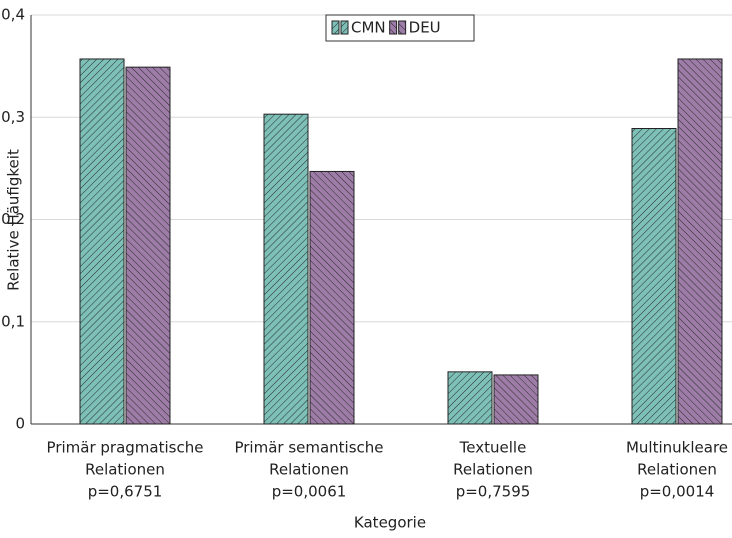 Image resolution: width=732 pixels, height=538 pixels. I want to click on x-tick-label: p=0,6751, so click(125, 492).